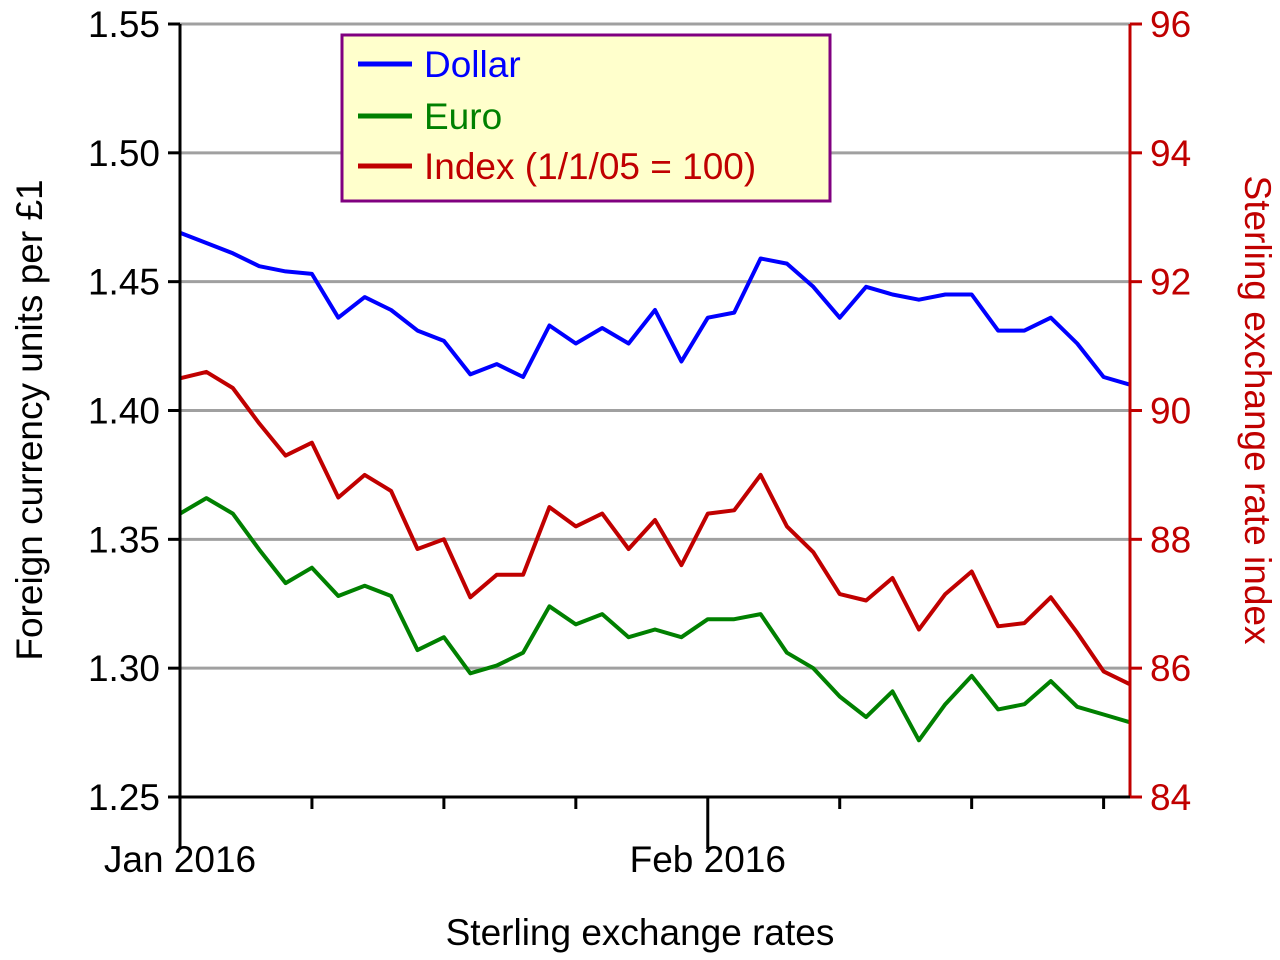 The height and width of the screenshot is (960, 1280). Describe the element at coordinates (655, 308) in the screenshot. I see `series-dollar-line` at that location.